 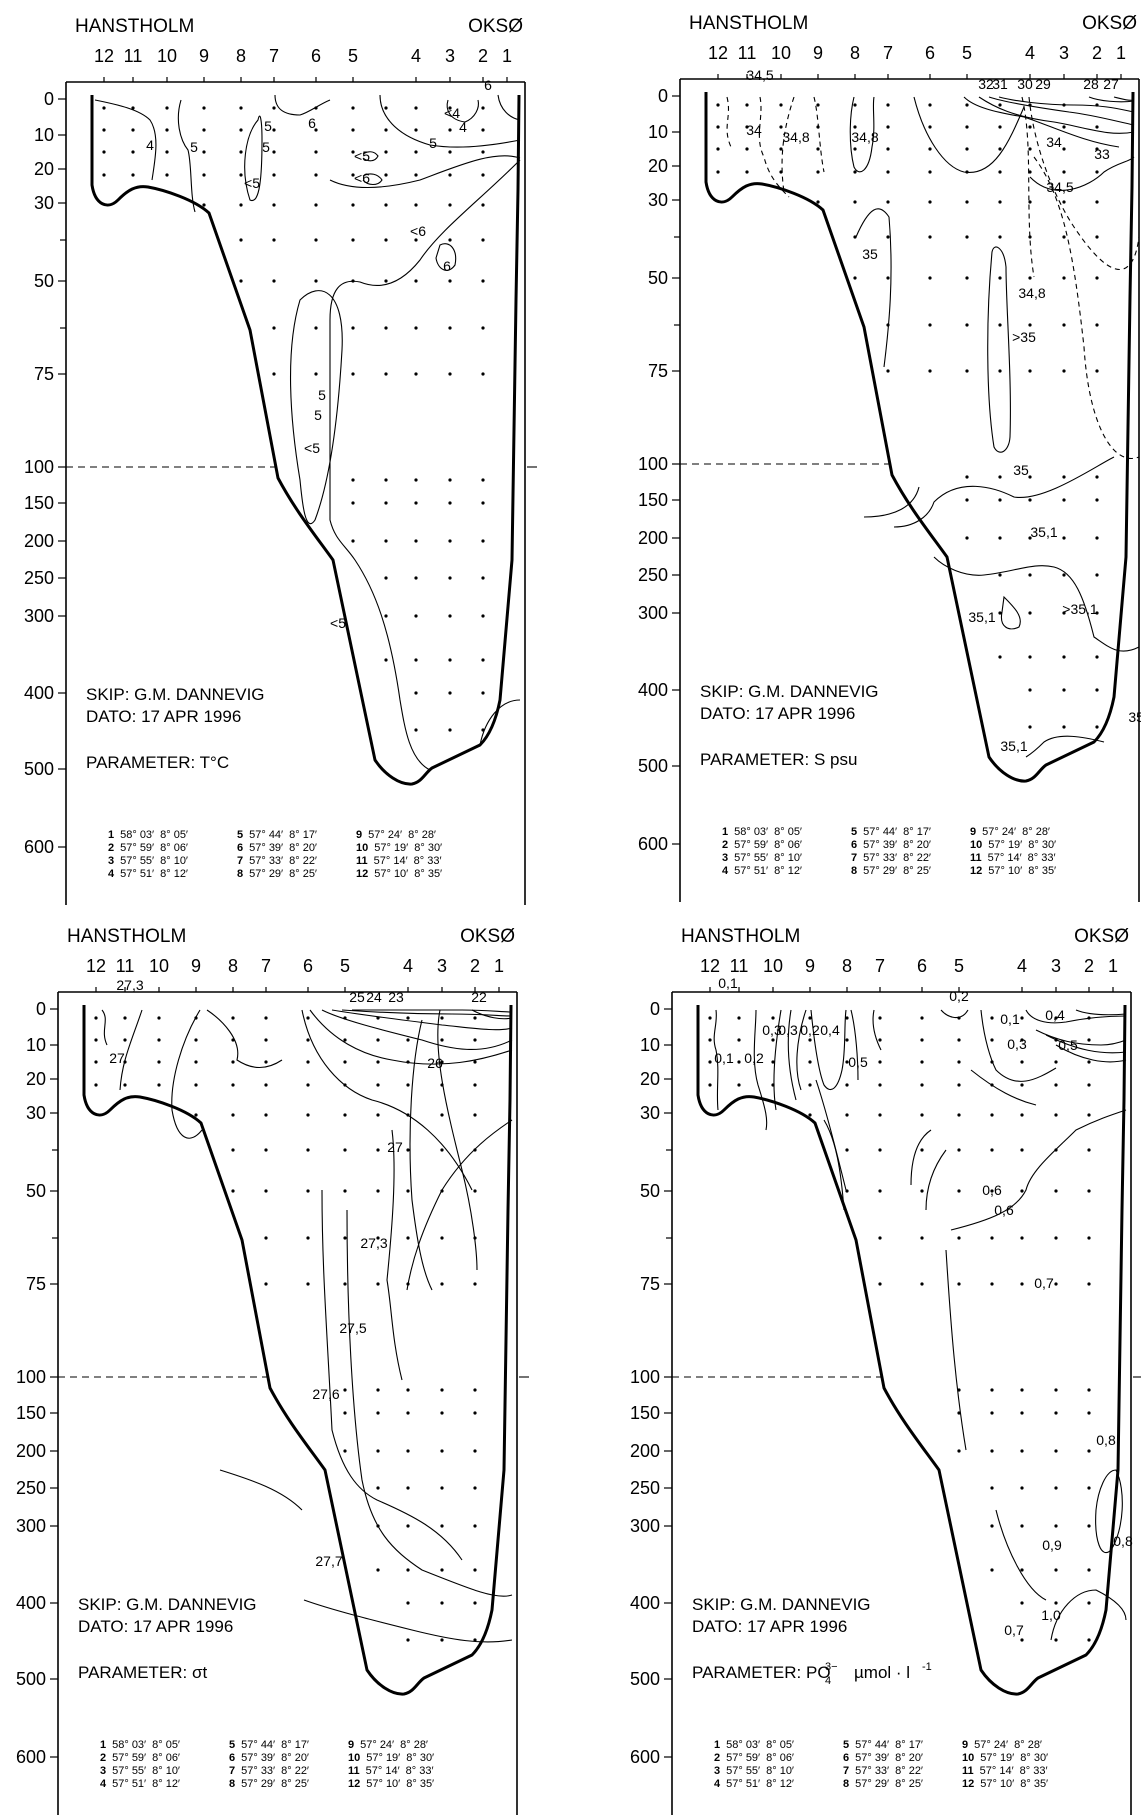 I want to click on west-end-label: HANSTHOLM, so click(x=126, y=936).